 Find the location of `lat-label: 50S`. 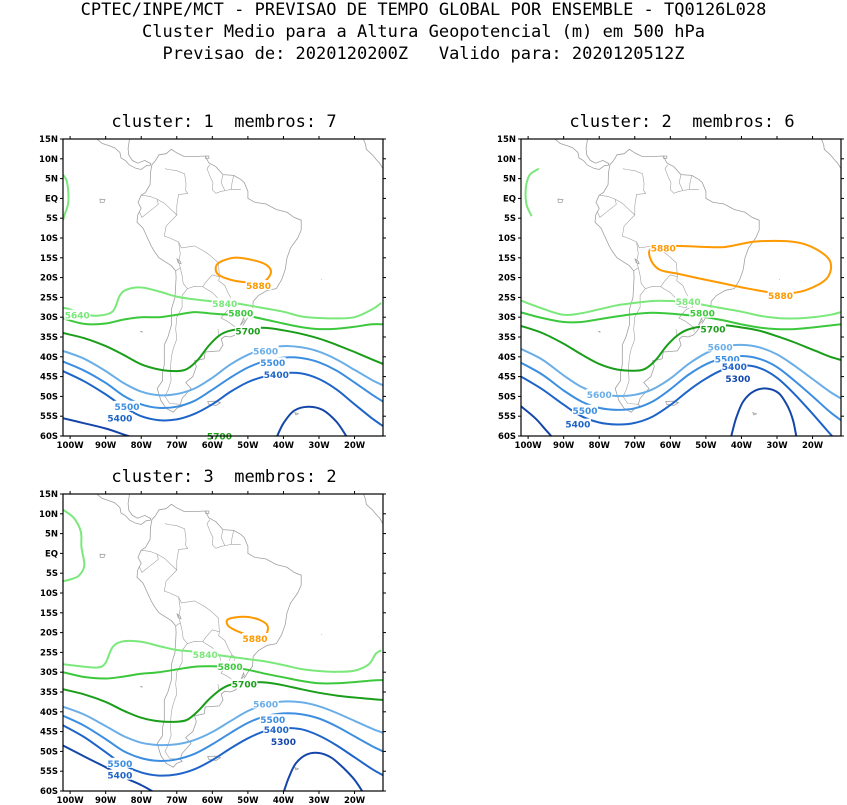

lat-label: 50S is located at coordinates (507, 397).